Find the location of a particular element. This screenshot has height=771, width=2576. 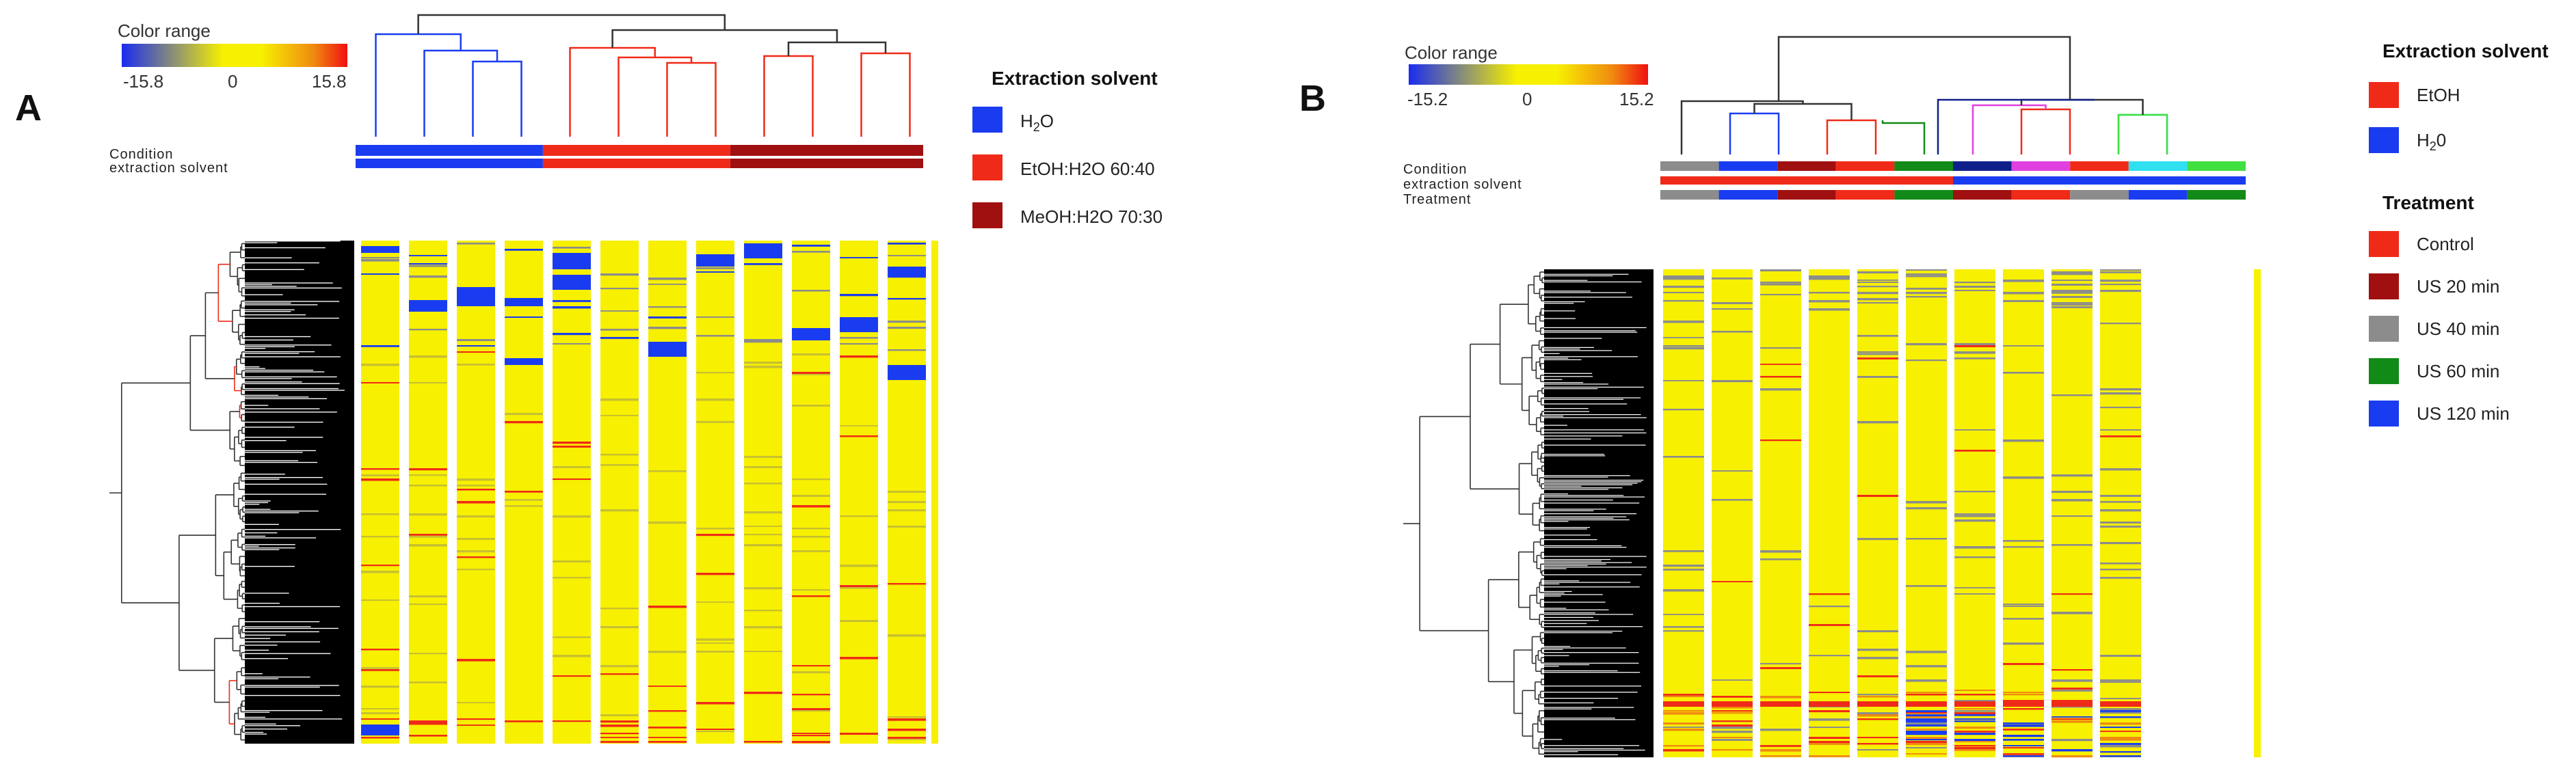

dendro-a-link is located at coordinates (612, 91).